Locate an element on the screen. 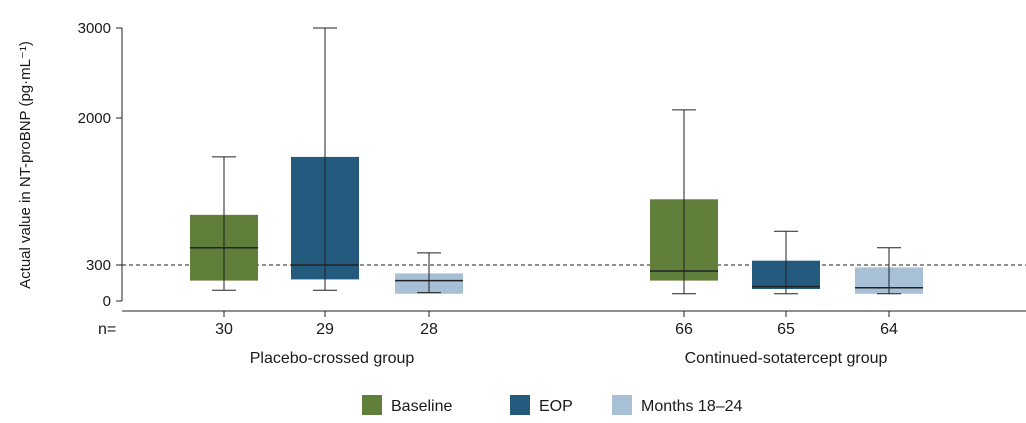 The width and height of the screenshot is (1026, 423). group-label: Placebo-crossed group is located at coordinates (332, 358).